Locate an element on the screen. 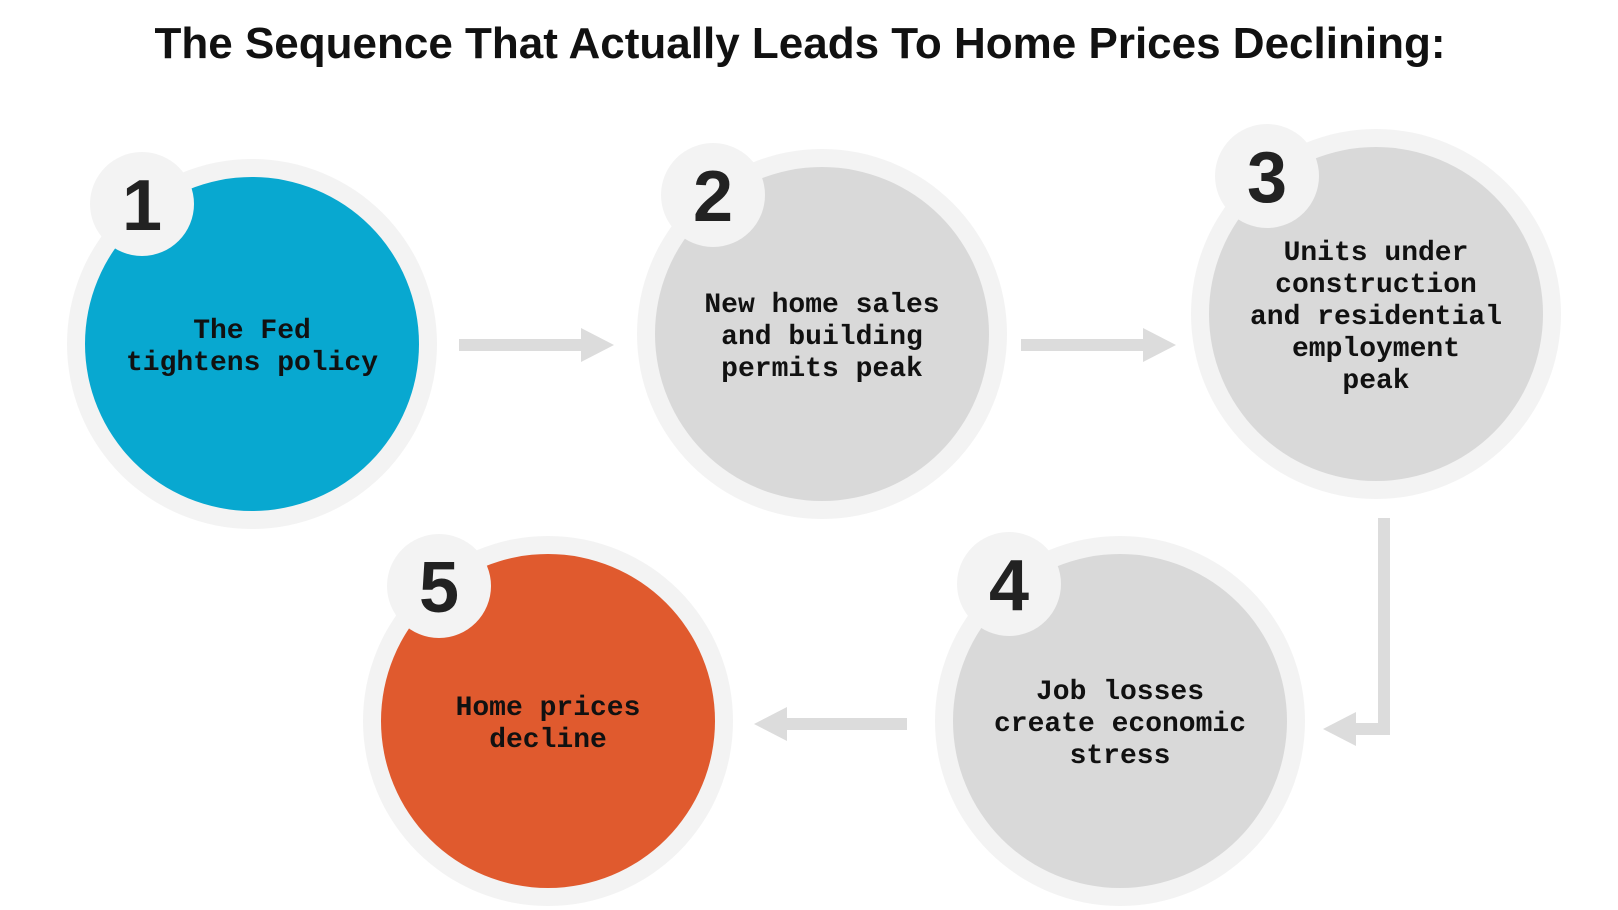 This screenshot has width=1618, height=910. step-label: construction is located at coordinates (1376, 285).